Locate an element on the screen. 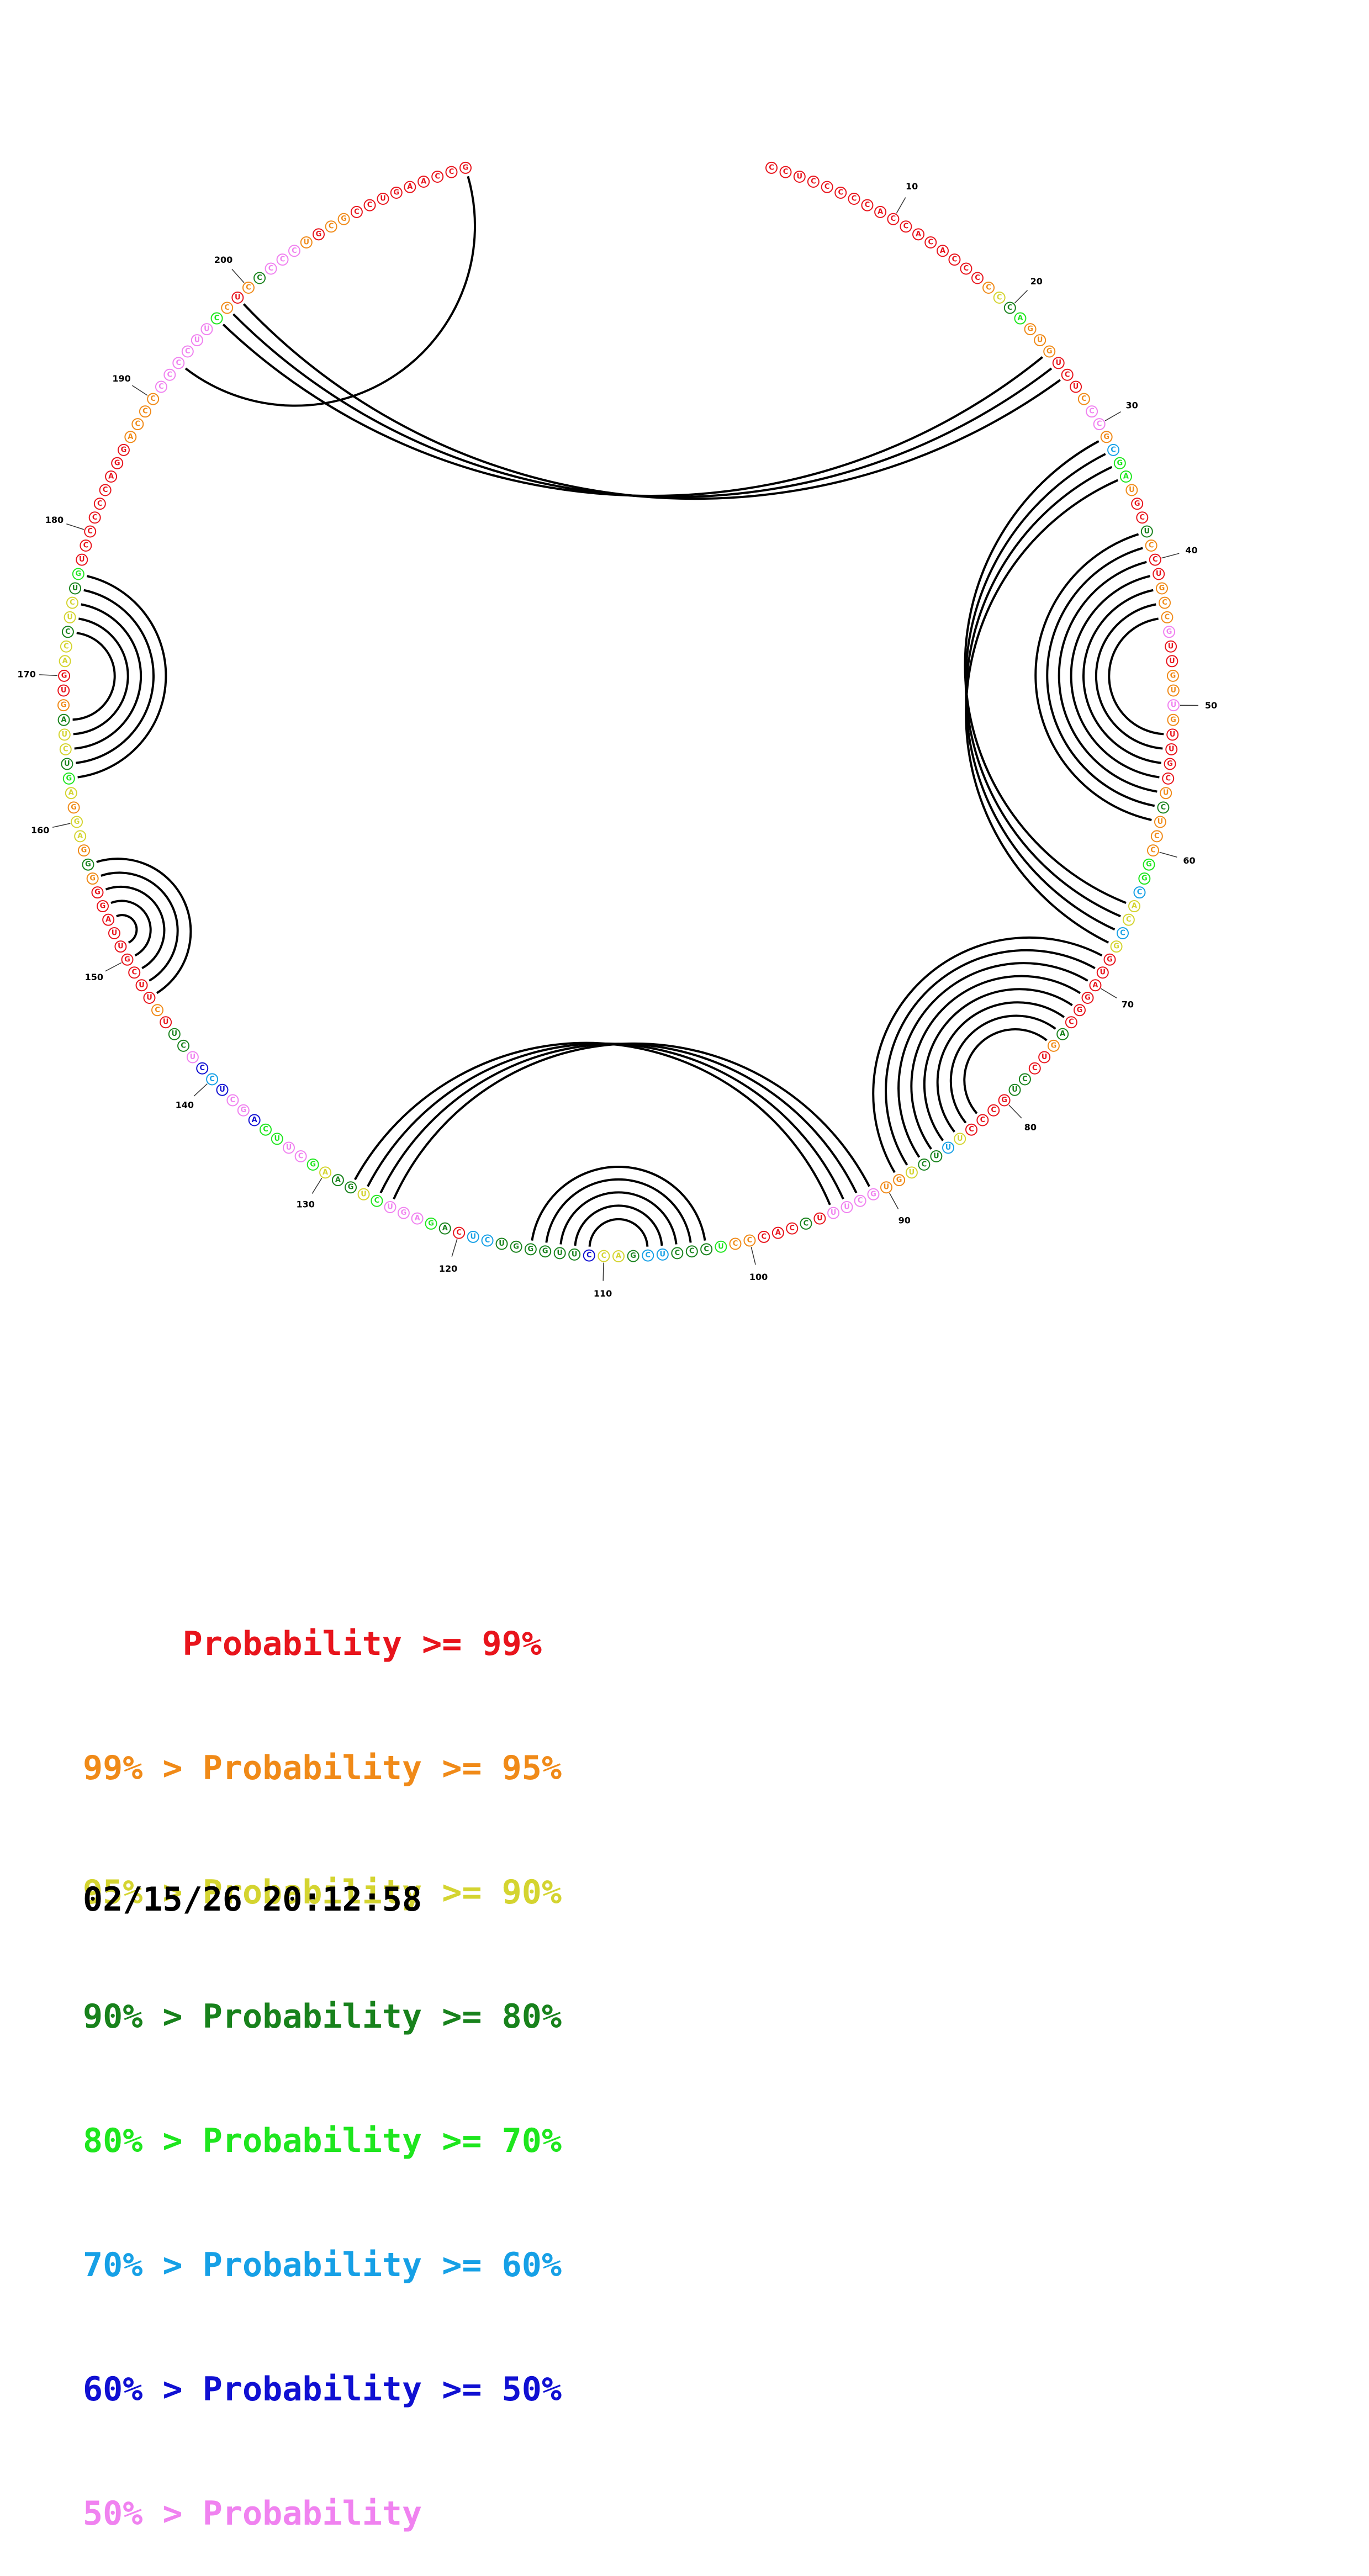 Image resolution: width=1369 pixels, height=2576 pixels. tick-label: 160 is located at coordinates (40, 830).